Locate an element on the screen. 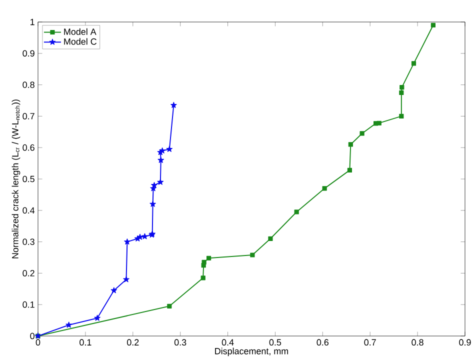 Image resolution: width=474 pixels, height=363 pixels. x-tick-label: 0.2 is located at coordinates (133, 342).